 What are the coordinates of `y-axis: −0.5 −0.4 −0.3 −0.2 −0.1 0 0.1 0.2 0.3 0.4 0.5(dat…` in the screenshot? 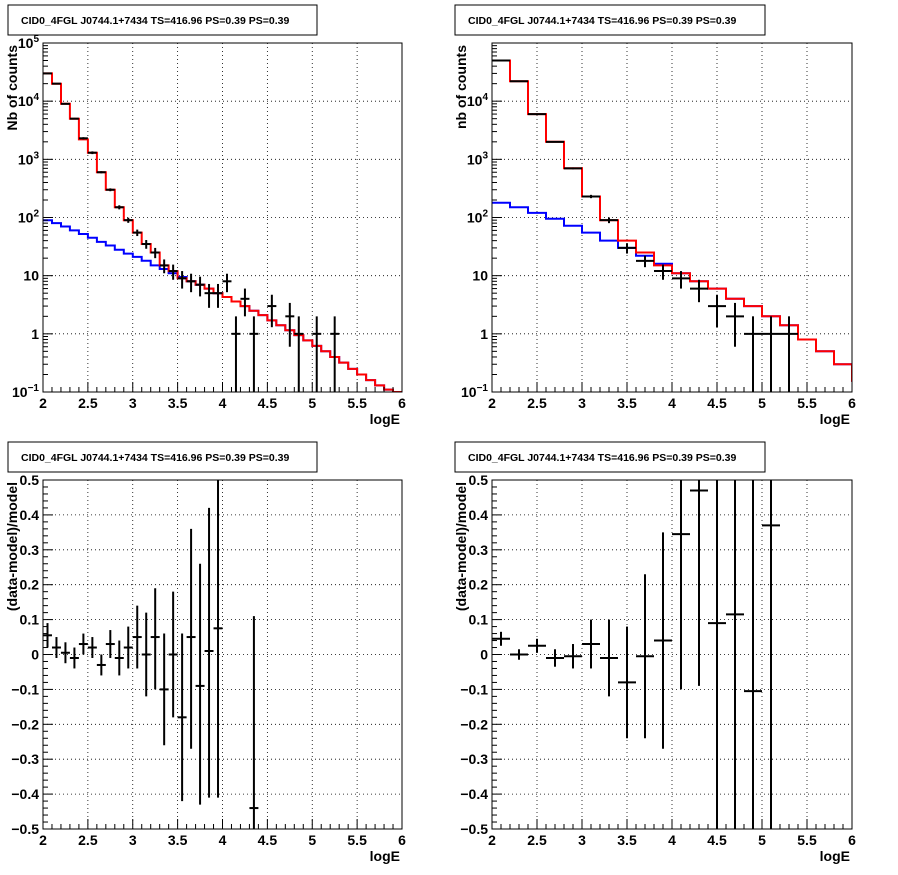 It's located at (477, 654).